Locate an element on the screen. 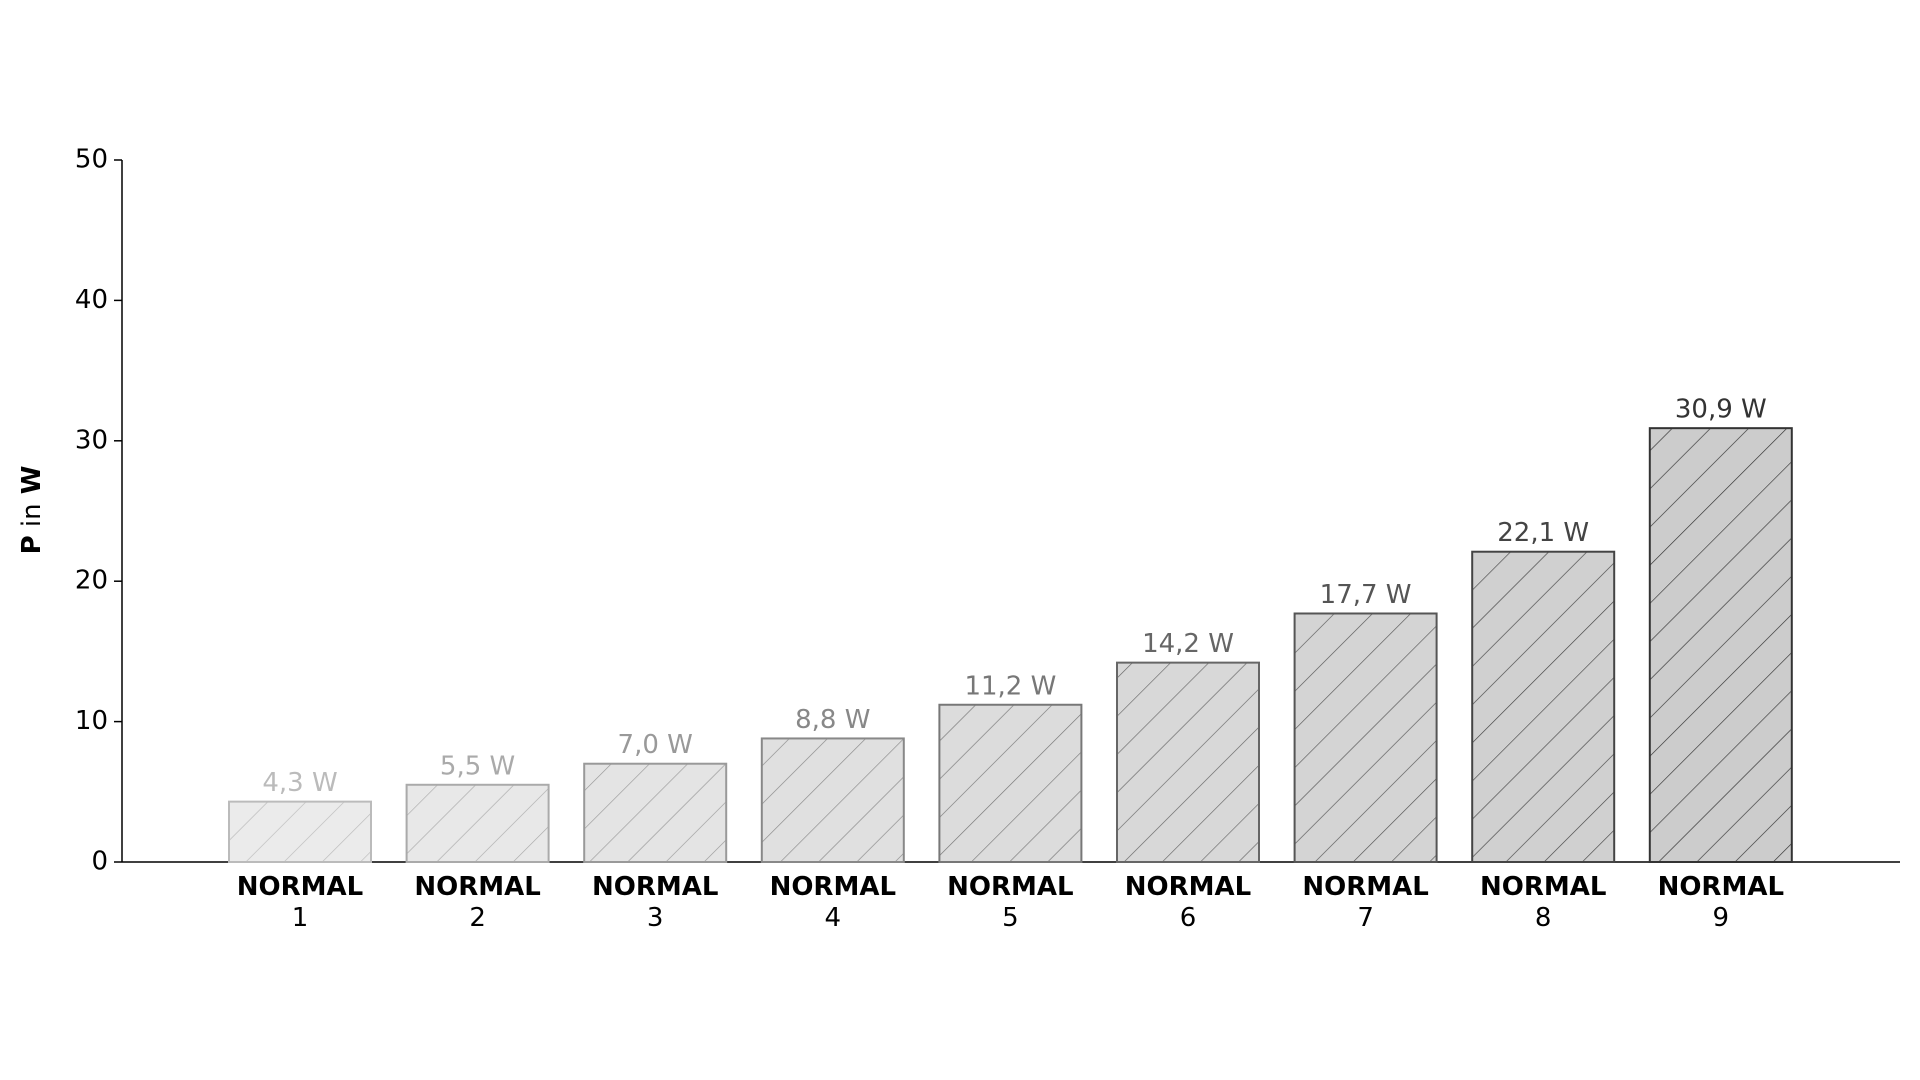 This screenshot has width=1920, height=1080. y-tick-label: 0 is located at coordinates (99, 862).